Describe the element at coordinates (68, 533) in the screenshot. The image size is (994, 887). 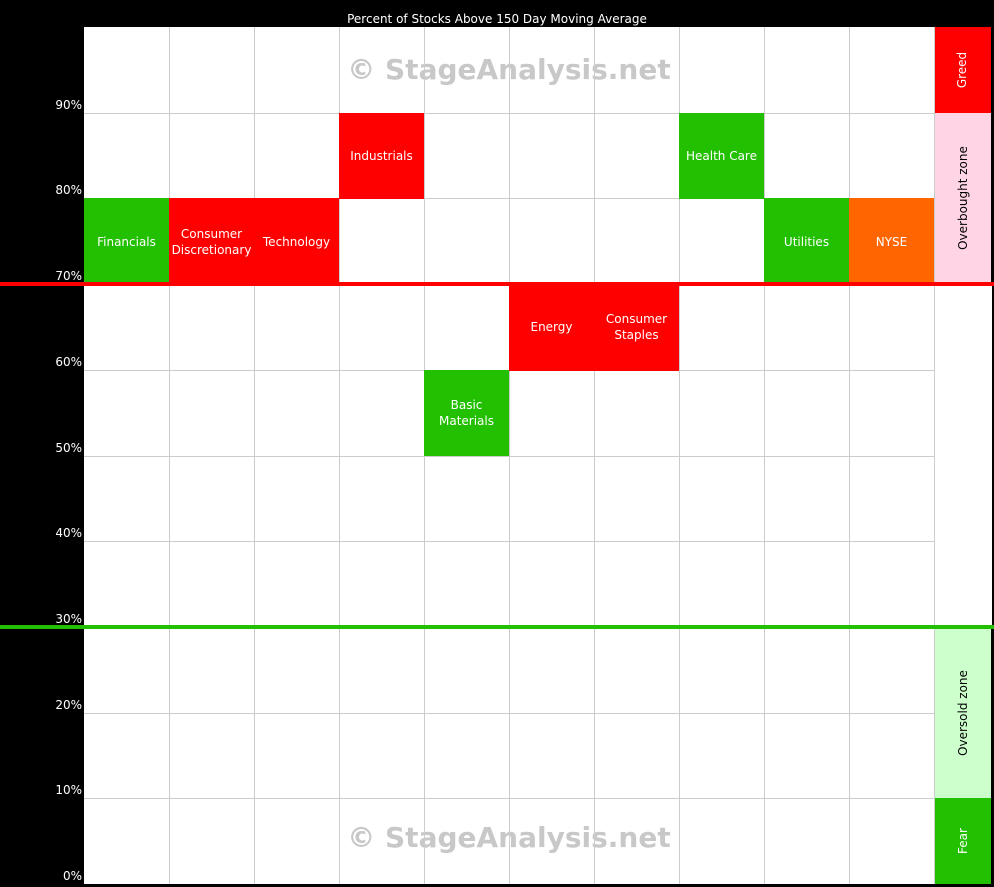
I see `y-tick-label: 40%` at that location.